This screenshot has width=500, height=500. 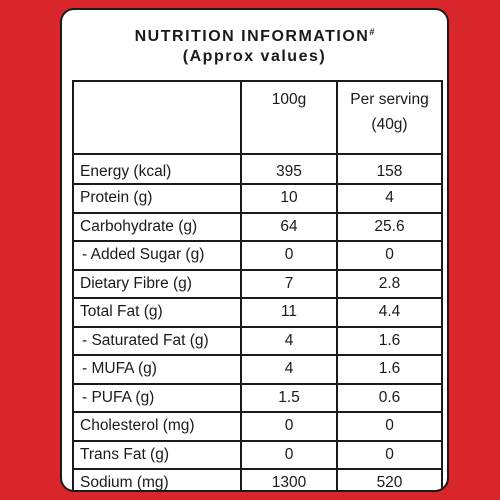 What do you see at coordinates (157, 397) in the screenshot?
I see `nutrient-name: - PUFA (g)` at bounding box center [157, 397].